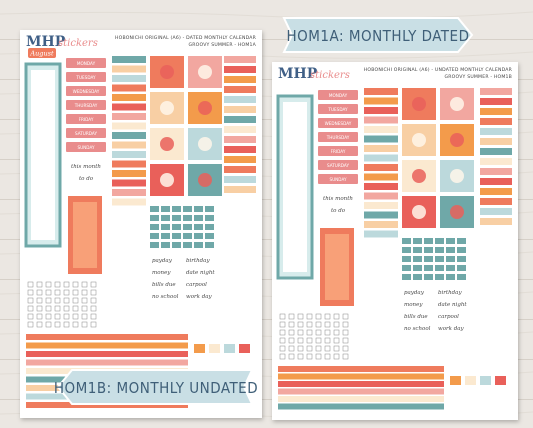 This screenshot has height=428, width=533. I want to click on small-icon, so click(470, 380).